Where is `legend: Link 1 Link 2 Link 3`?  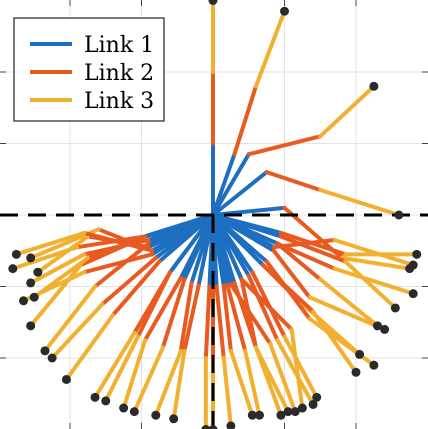 legend: Link 1 Link 2 Link 3 is located at coordinates (89, 69).